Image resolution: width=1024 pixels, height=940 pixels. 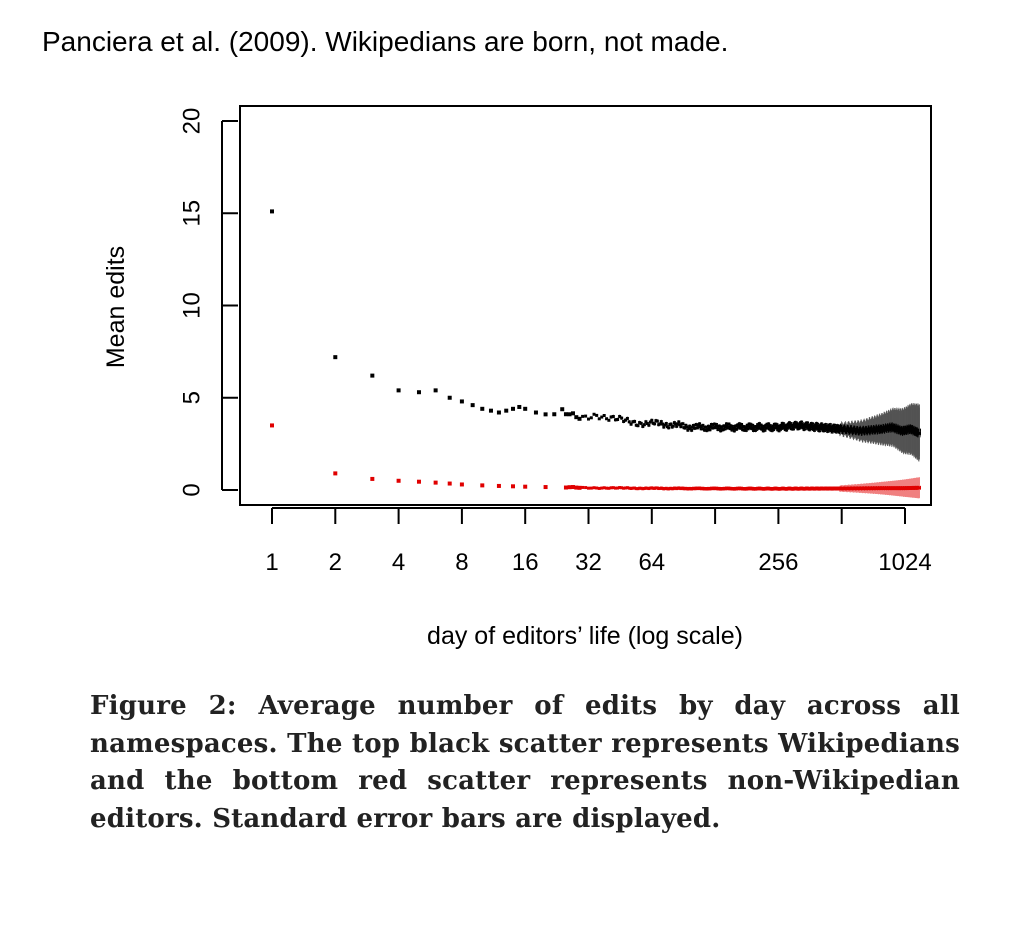 What do you see at coordinates (461, 562) in the screenshot?
I see `x-tick-label: 8` at bounding box center [461, 562].